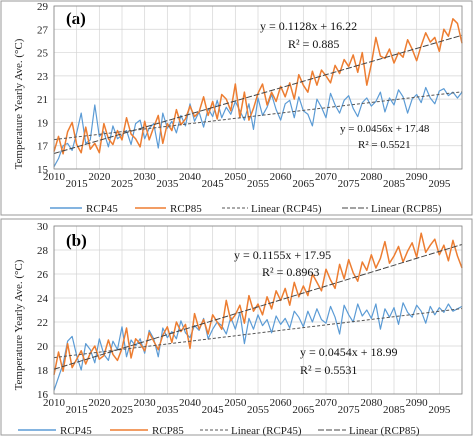 The width and height of the screenshot is (474, 437). I want to click on panel-b-rcp45-equation: y = 0.0454x + 18.99, so click(349, 352).